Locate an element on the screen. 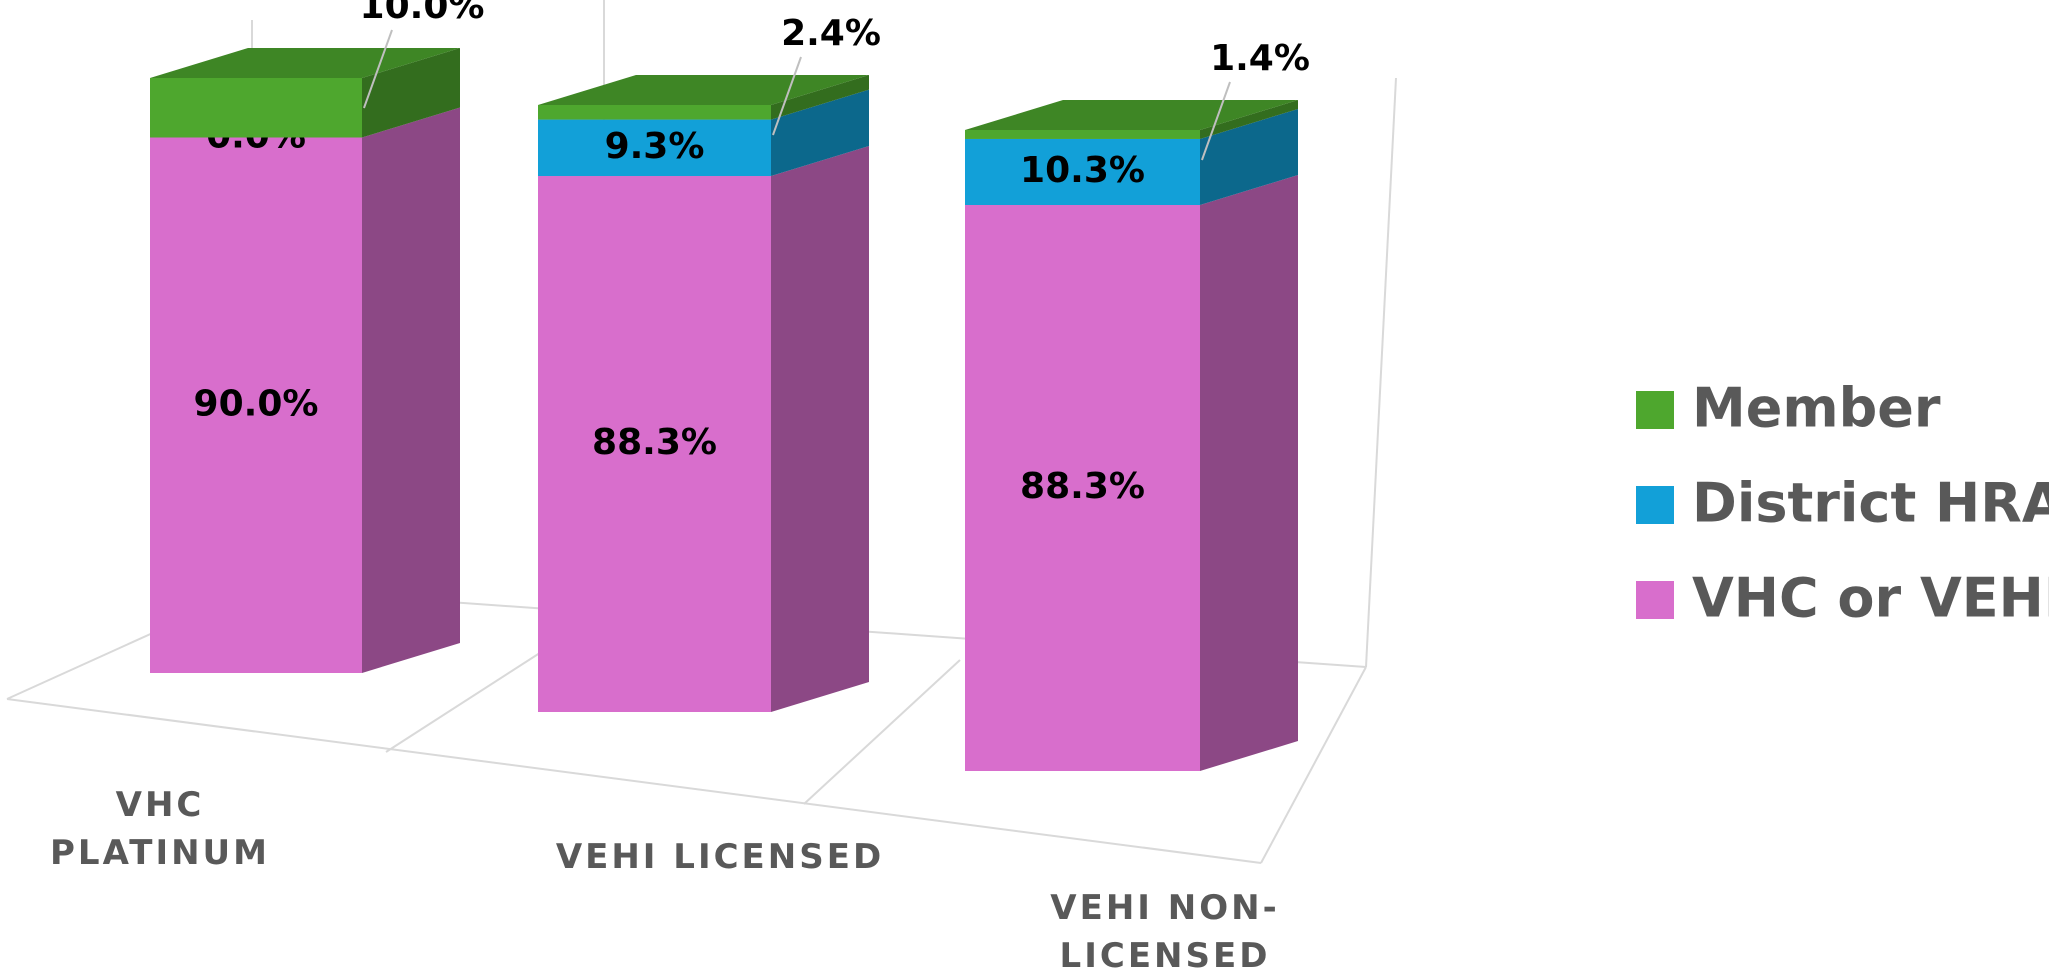 This screenshot has width=2049, height=976. x-tick-label: VHC PLATINUM is located at coordinates (160, 829).